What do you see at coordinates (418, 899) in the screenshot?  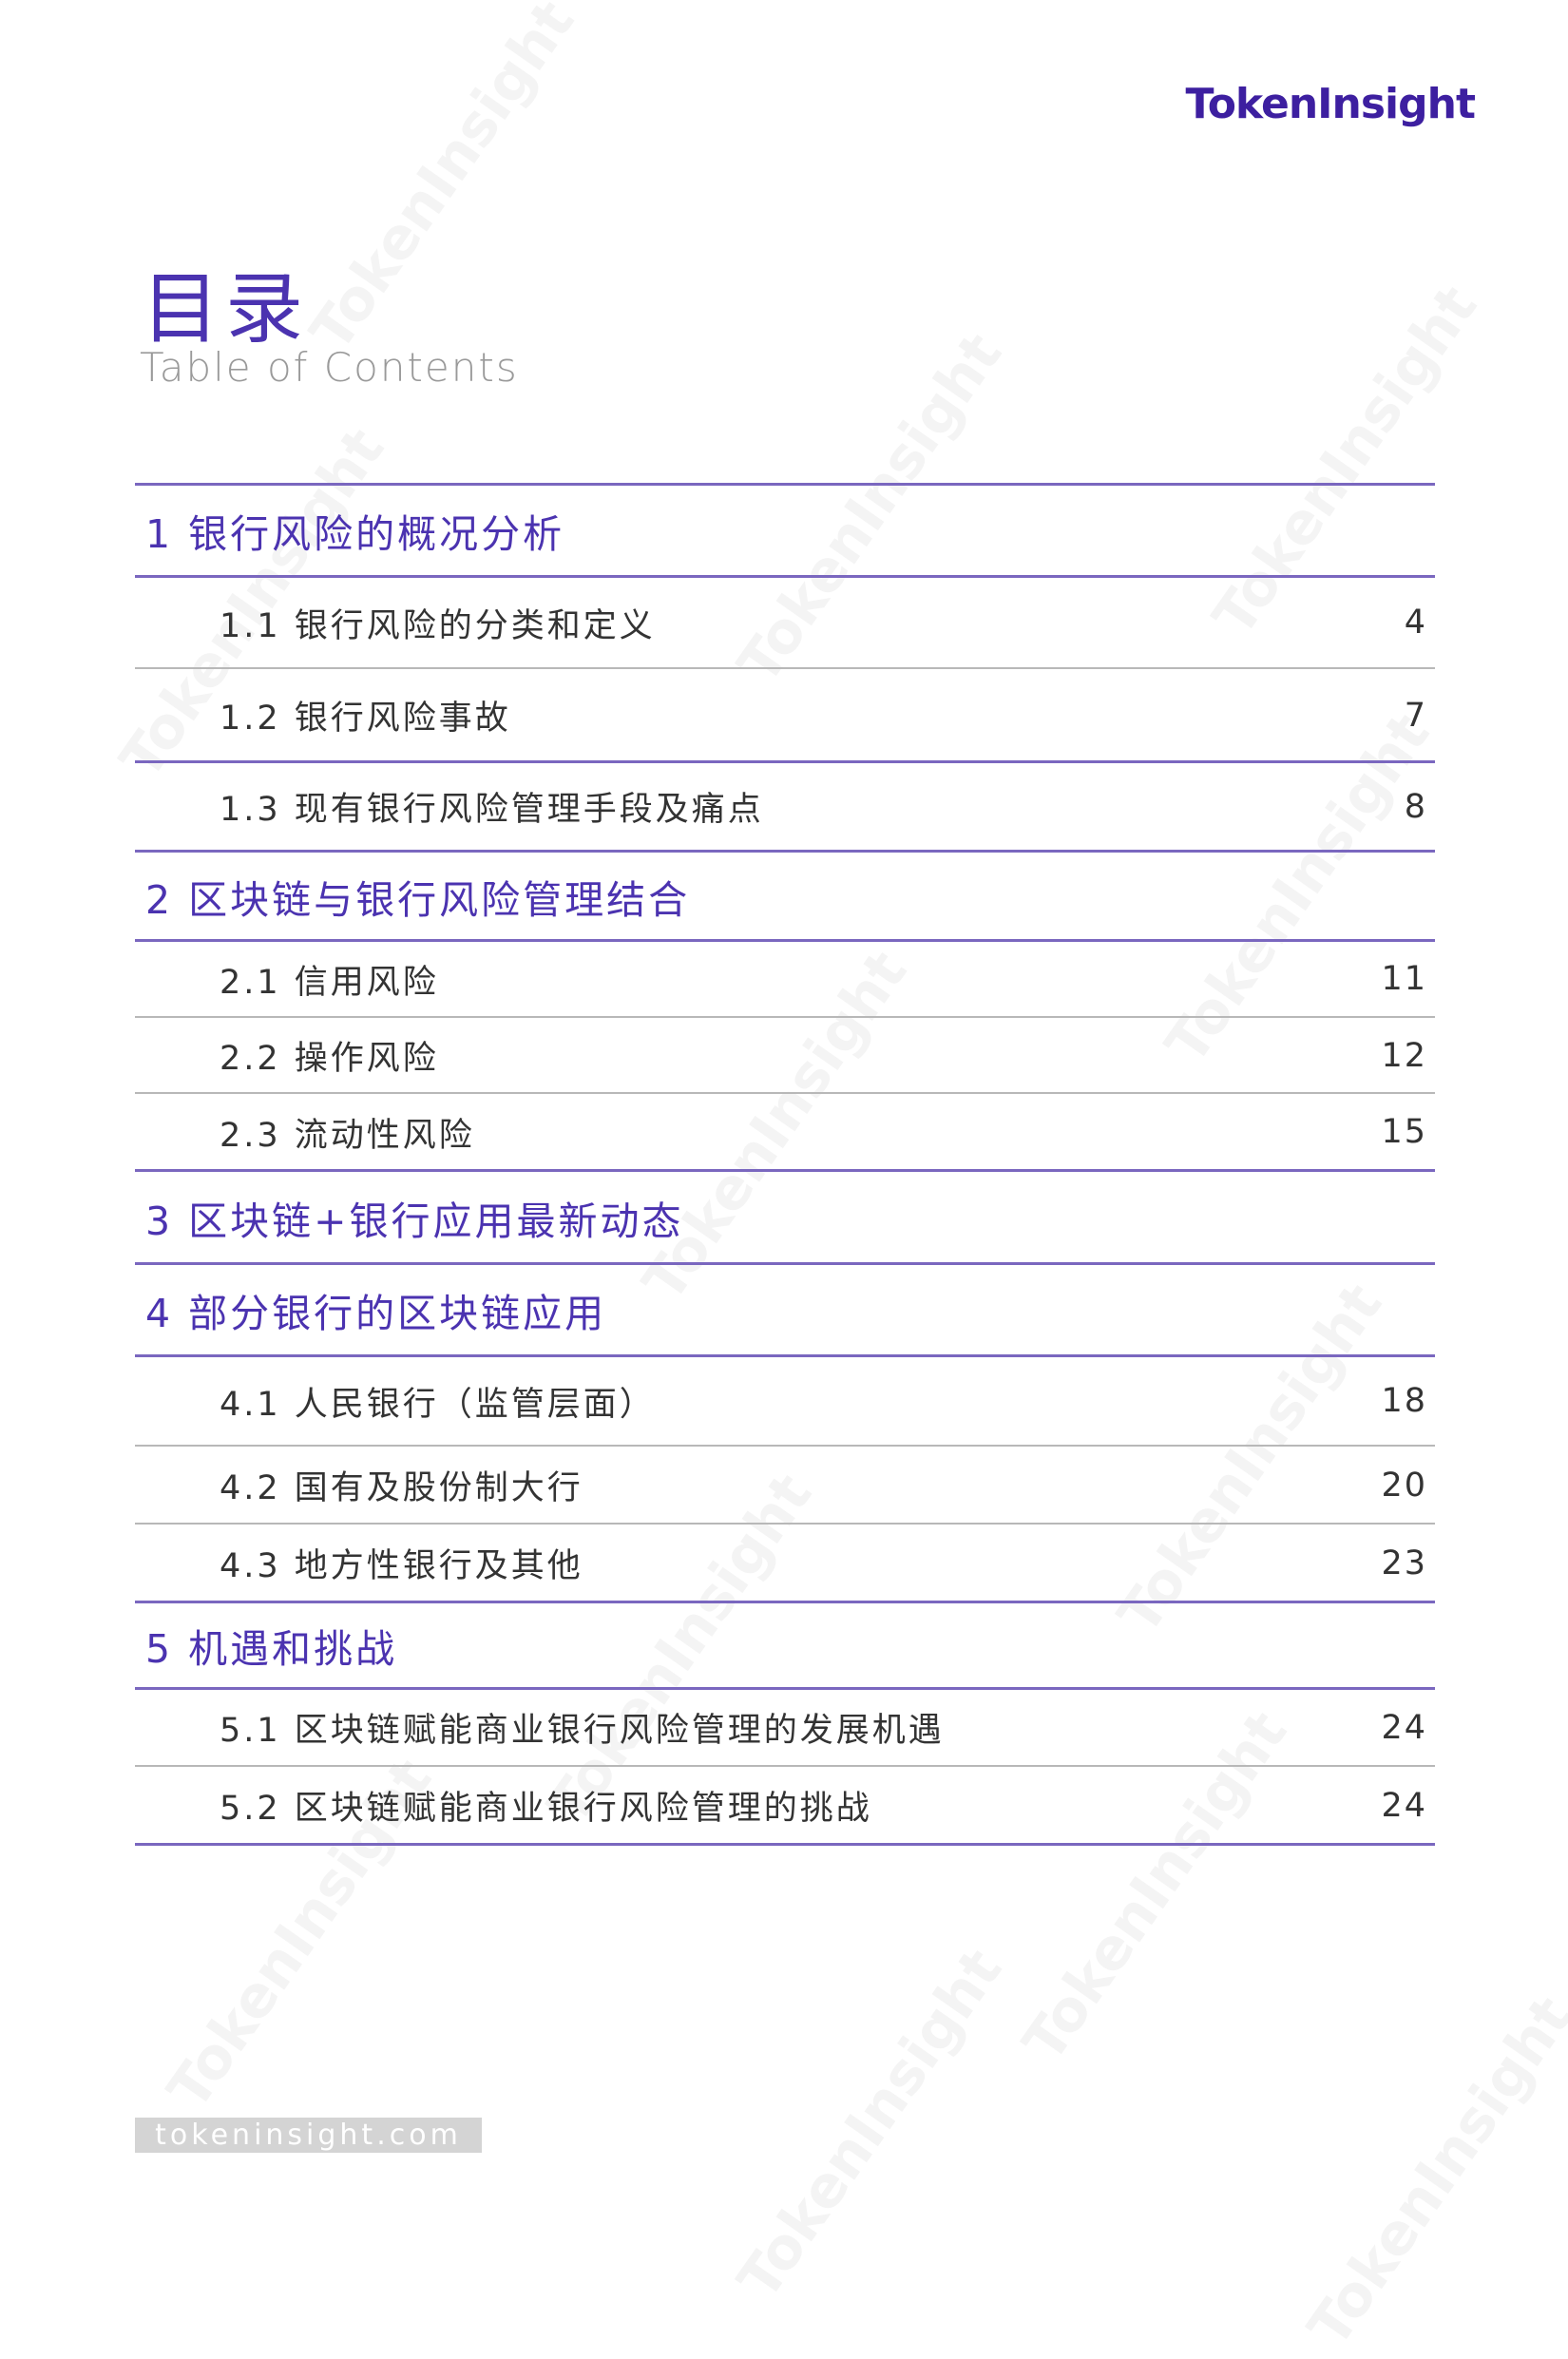 I see `toc-label: 2 区块链与银行风险管理结合` at bounding box center [418, 899].